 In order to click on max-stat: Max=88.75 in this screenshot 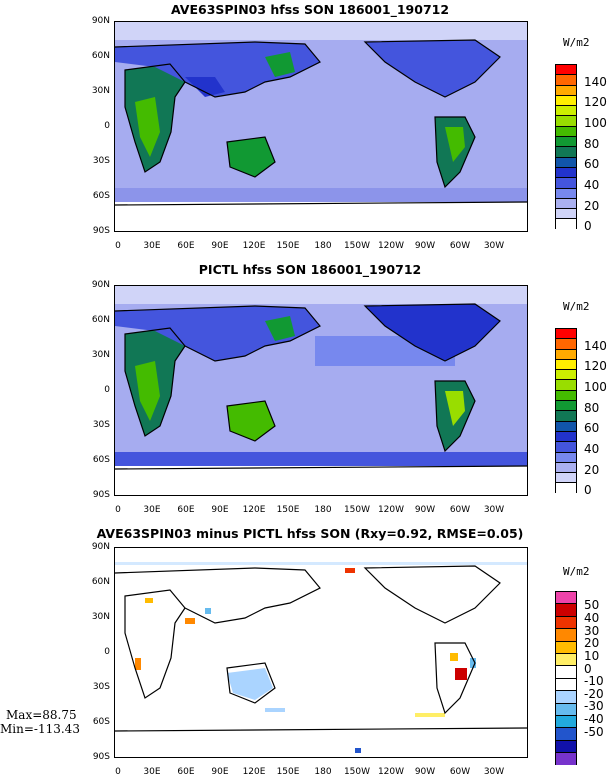, I will do `click(41, 715)`.